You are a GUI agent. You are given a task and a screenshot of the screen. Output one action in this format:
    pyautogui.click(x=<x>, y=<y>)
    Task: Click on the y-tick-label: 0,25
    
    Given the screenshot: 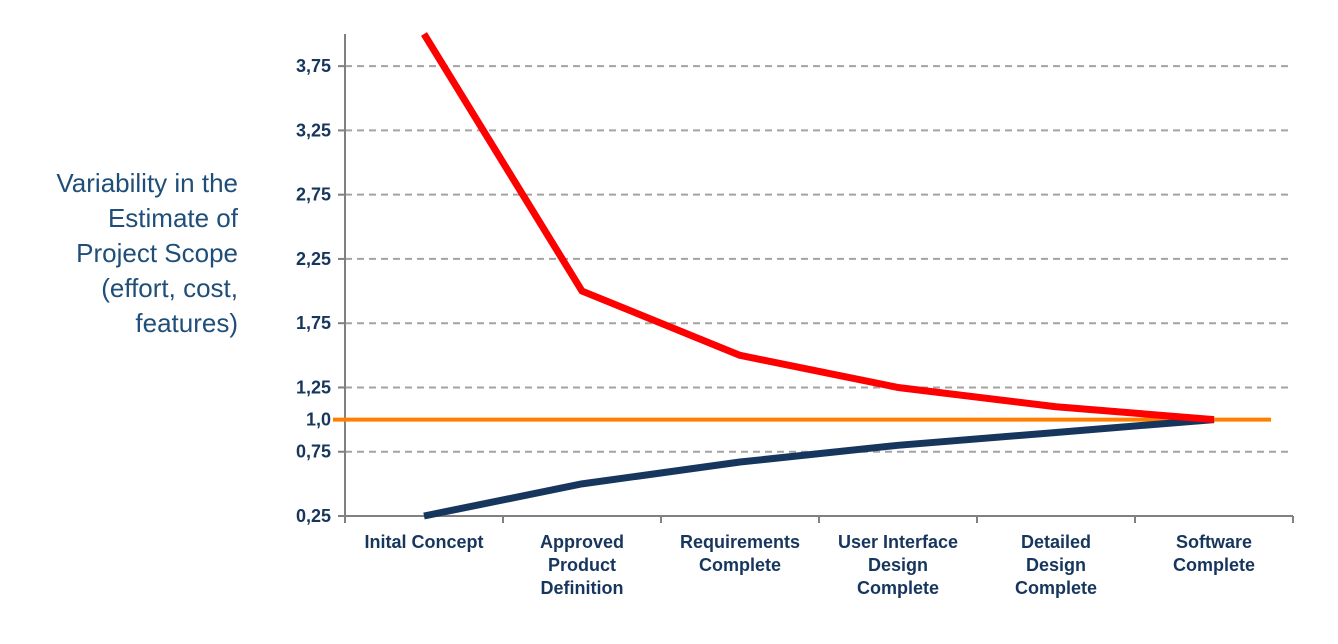 What is the action you would take?
    pyautogui.click(x=313, y=516)
    